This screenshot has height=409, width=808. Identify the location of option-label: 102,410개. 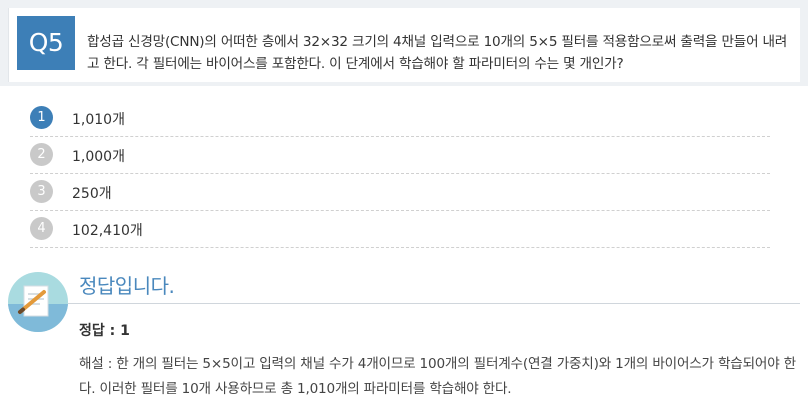
(107, 231).